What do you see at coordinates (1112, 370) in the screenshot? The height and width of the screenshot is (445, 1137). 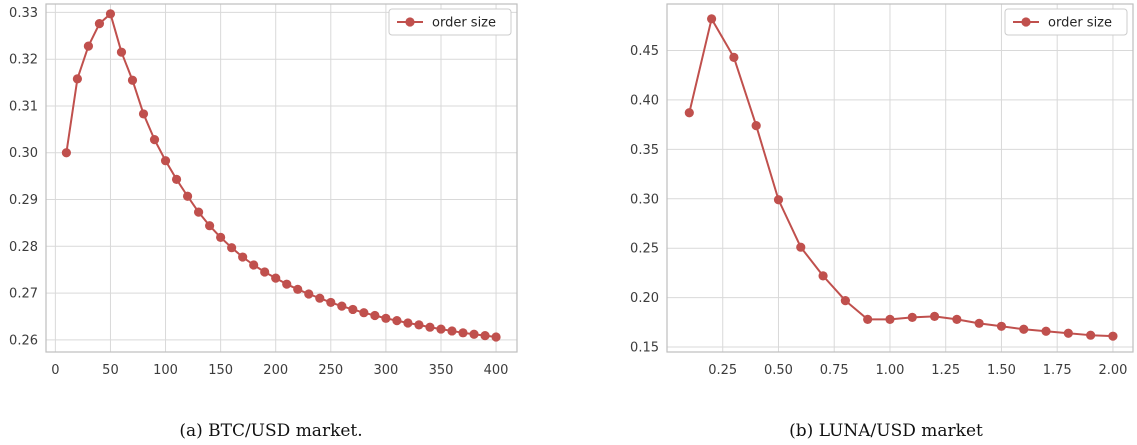 I see `x-tick-label: 2.00` at bounding box center [1112, 370].